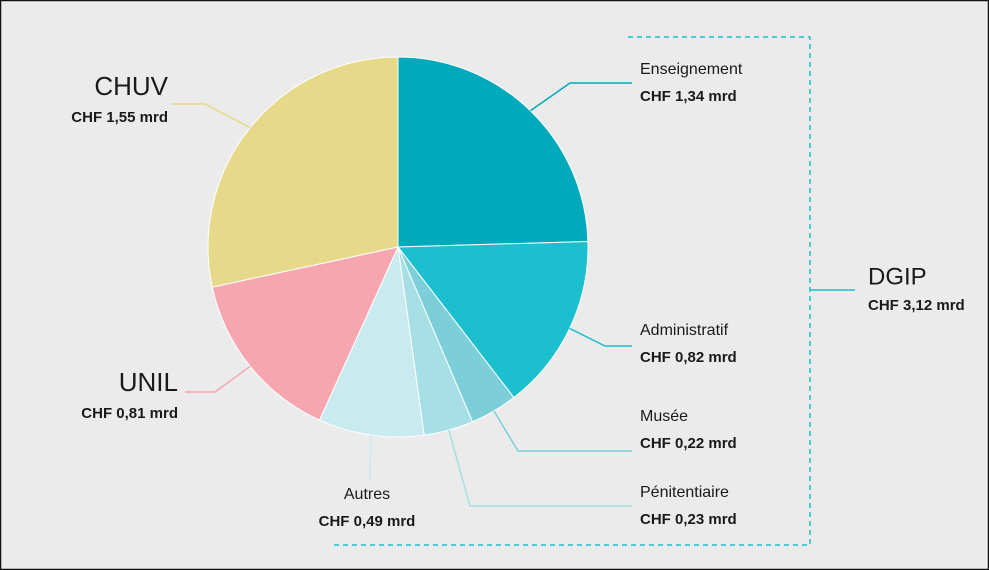 Image resolution: width=989 pixels, height=570 pixels. Describe the element at coordinates (684, 330) in the screenshot. I see `slice-label: Administratif` at that location.